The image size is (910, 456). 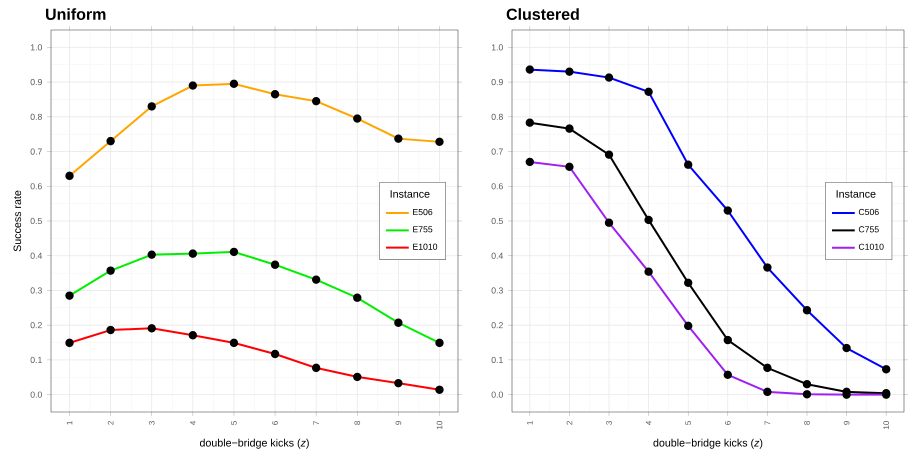 I want to click on legend-label: E506, so click(x=422, y=212).